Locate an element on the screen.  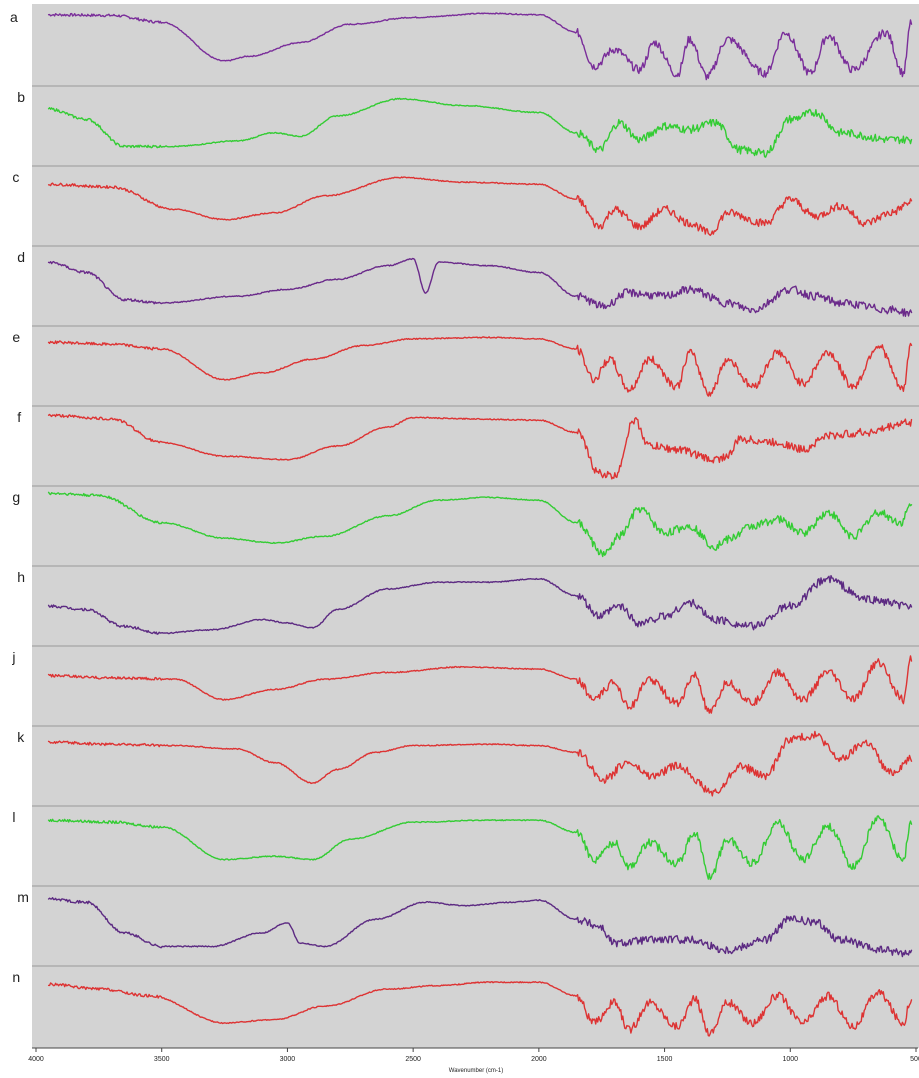
spectrum-trace-j is located at coordinates (480, 684).